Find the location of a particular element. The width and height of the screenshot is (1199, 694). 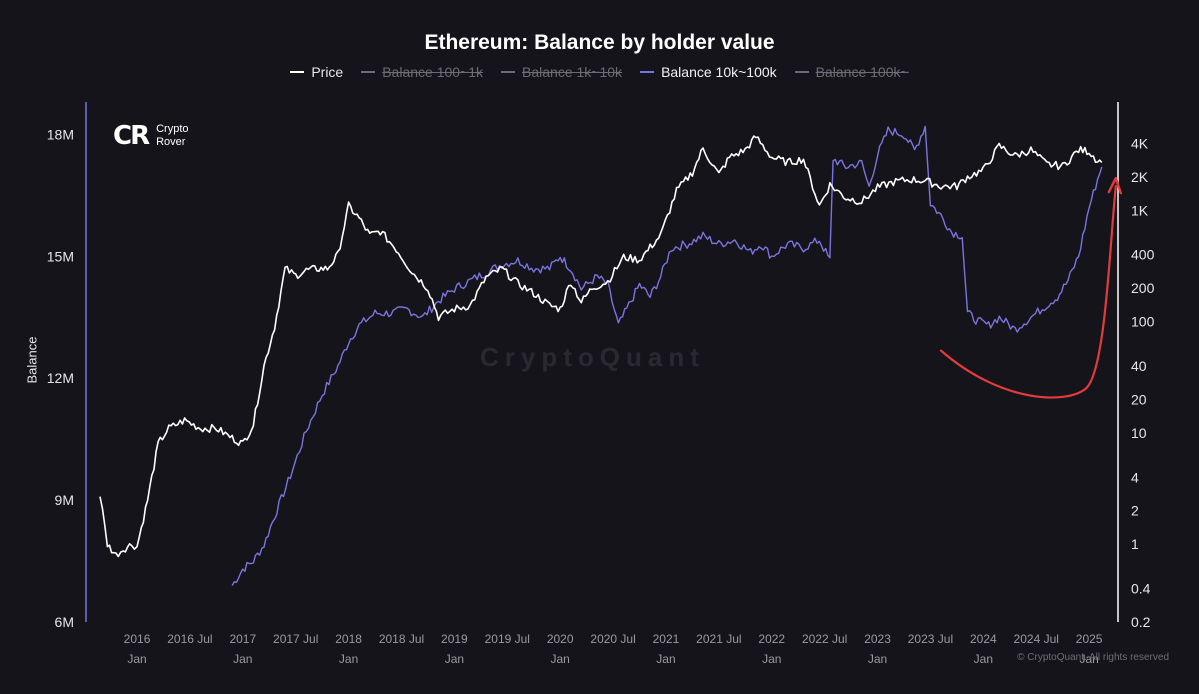

legend-item-price: Price is located at coordinates (316, 72).